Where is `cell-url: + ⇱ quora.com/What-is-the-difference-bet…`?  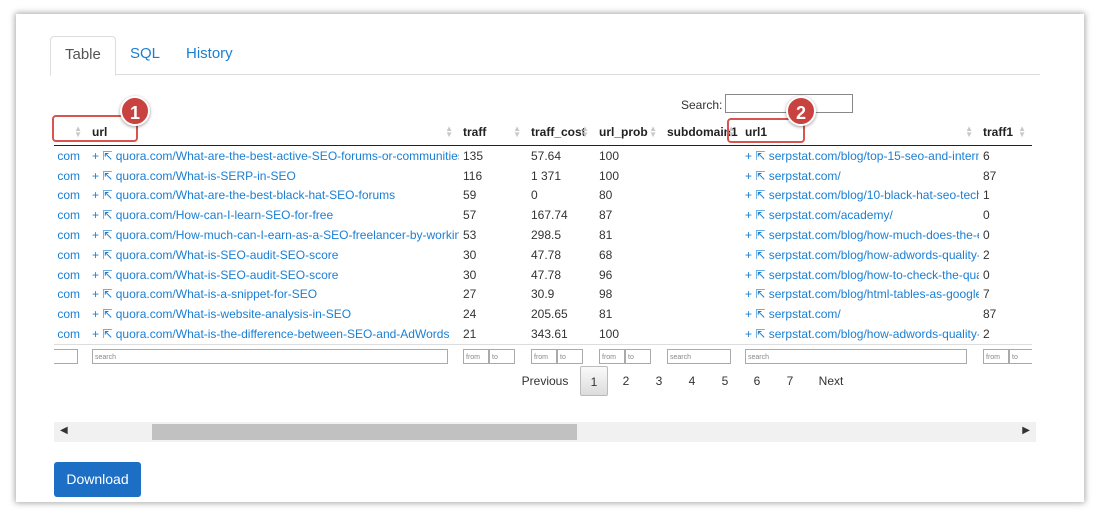 cell-url: + ⇱ quora.com/What-is-the-difference-bet… is located at coordinates (273, 334).